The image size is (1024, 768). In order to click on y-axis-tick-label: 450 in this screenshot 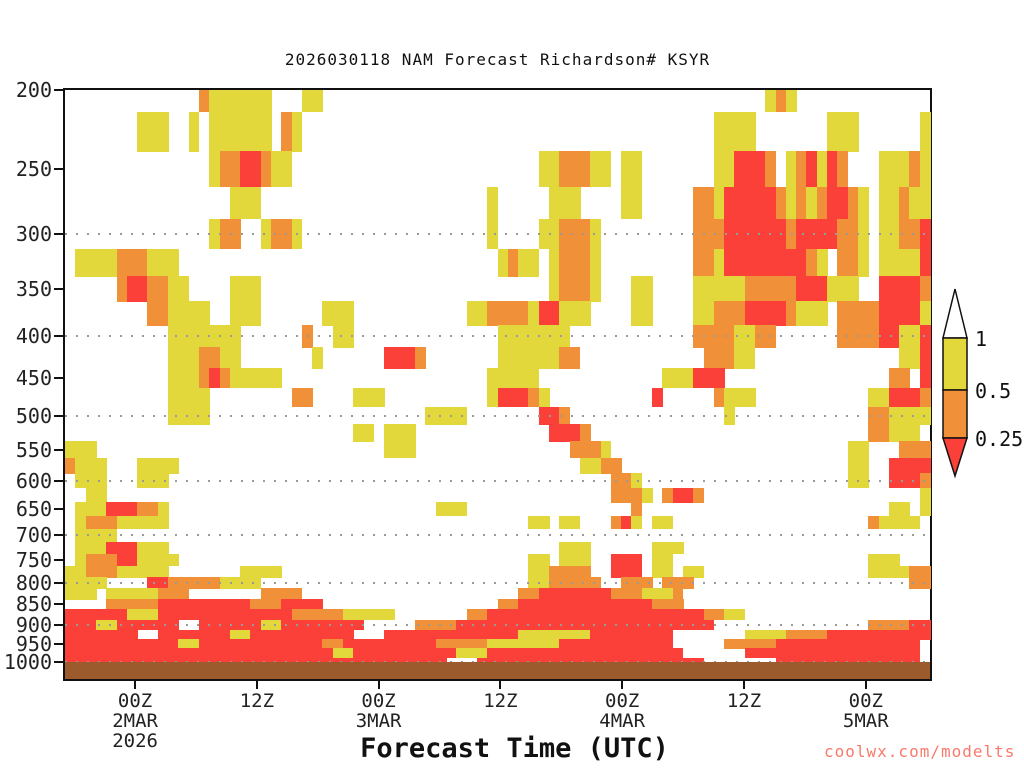, I will do `click(33, 378)`.